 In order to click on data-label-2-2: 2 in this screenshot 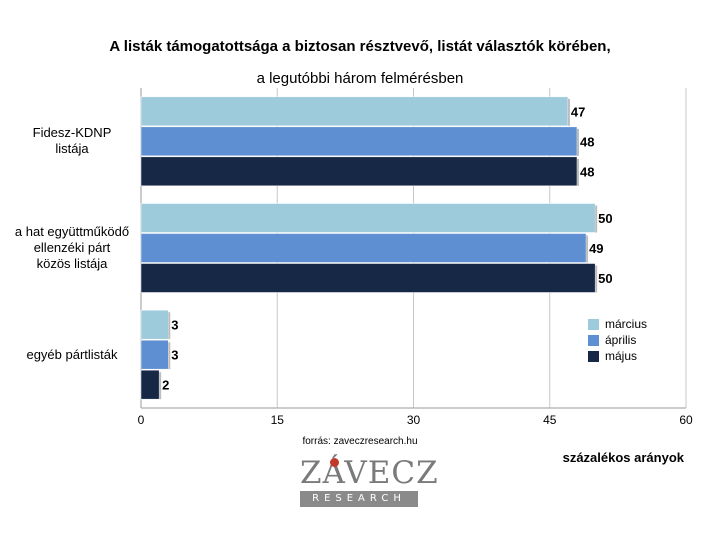, I will do `click(165, 385)`.